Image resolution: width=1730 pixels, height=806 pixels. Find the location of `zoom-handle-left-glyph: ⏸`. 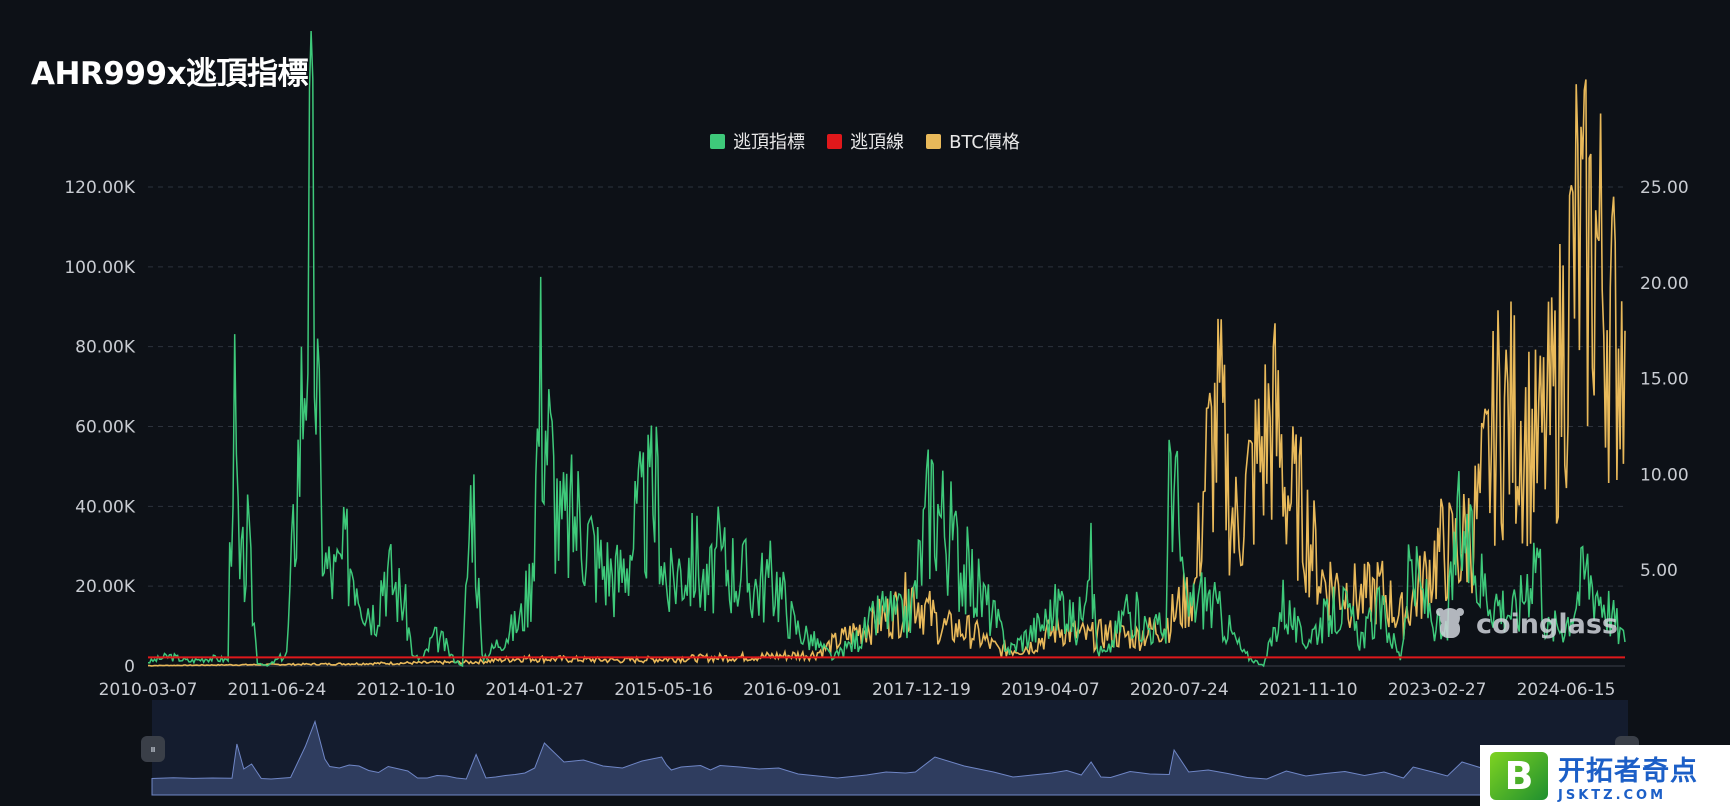

zoom-handle-left-glyph: ⏸ is located at coordinates (152, 748).